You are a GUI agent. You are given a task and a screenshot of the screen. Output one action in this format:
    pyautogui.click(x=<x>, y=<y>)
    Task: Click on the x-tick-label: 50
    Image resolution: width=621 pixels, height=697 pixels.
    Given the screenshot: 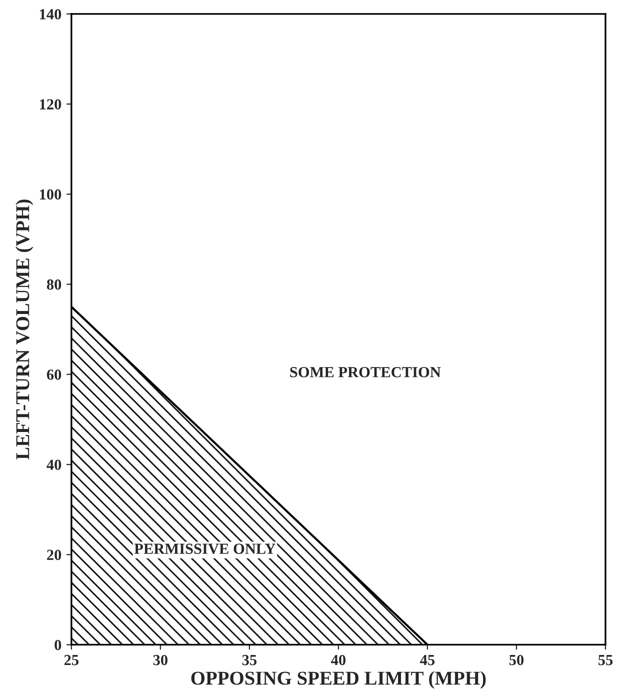 What is the action you would take?
    pyautogui.click(x=516, y=660)
    